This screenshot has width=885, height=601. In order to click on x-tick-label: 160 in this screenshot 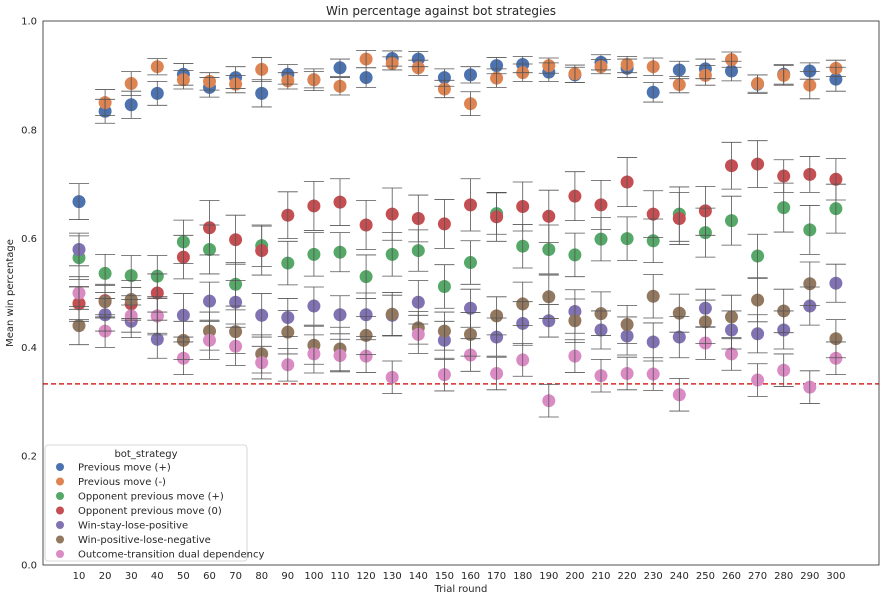, I will do `click(470, 576)`.